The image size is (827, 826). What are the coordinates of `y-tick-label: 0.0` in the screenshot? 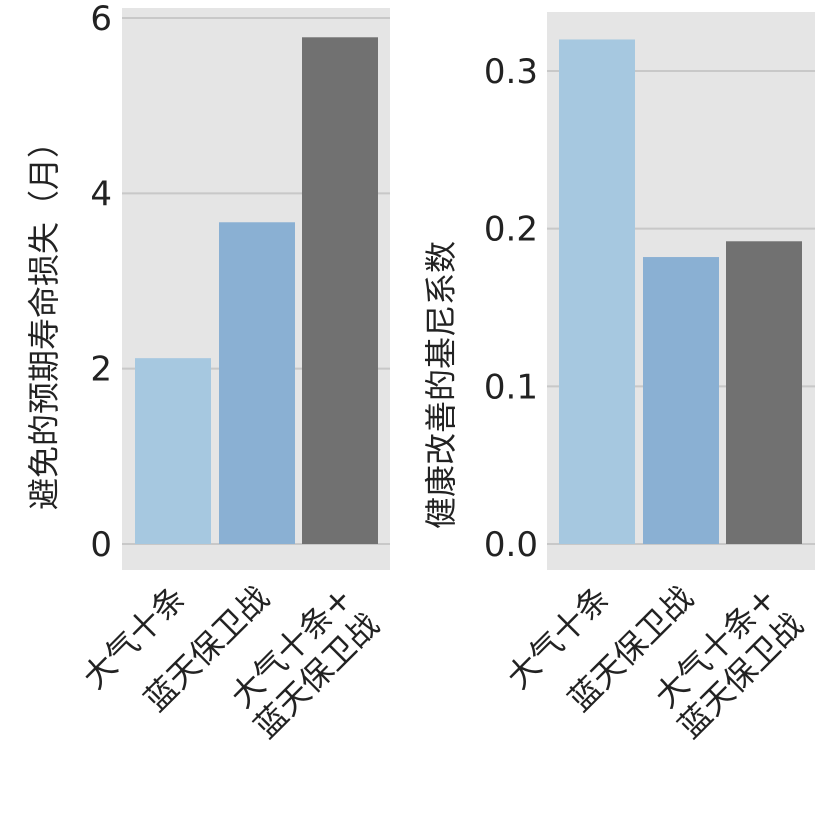 It's located at (511, 545).